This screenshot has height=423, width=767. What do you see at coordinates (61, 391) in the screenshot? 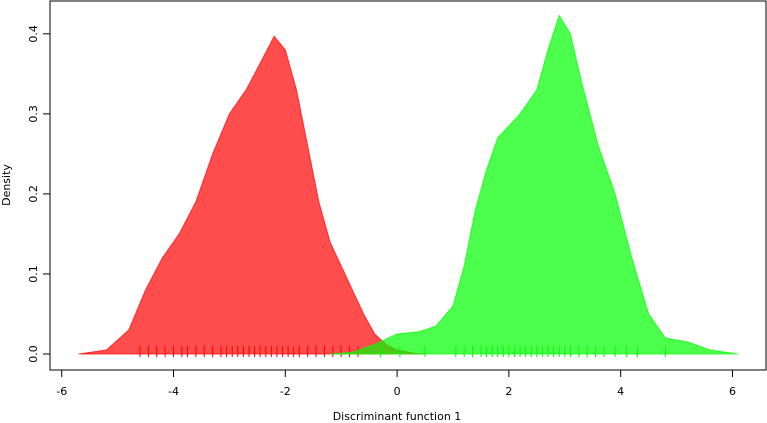
I see `x-tick-label: -6` at bounding box center [61, 391].